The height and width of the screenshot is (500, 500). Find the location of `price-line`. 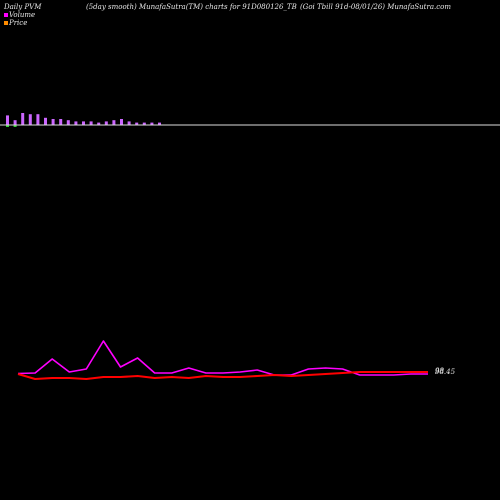

price-line is located at coordinates (222, 375).